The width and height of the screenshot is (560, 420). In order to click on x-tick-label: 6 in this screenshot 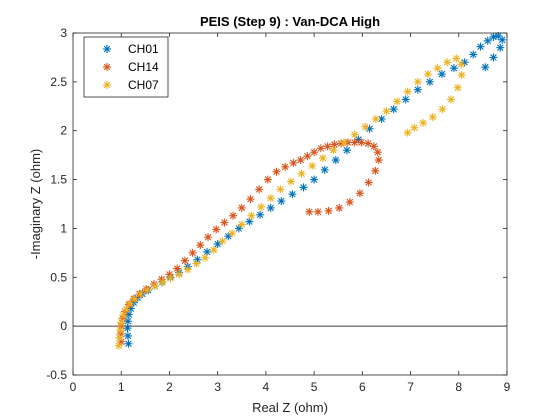, I will do `click(362, 387)`.